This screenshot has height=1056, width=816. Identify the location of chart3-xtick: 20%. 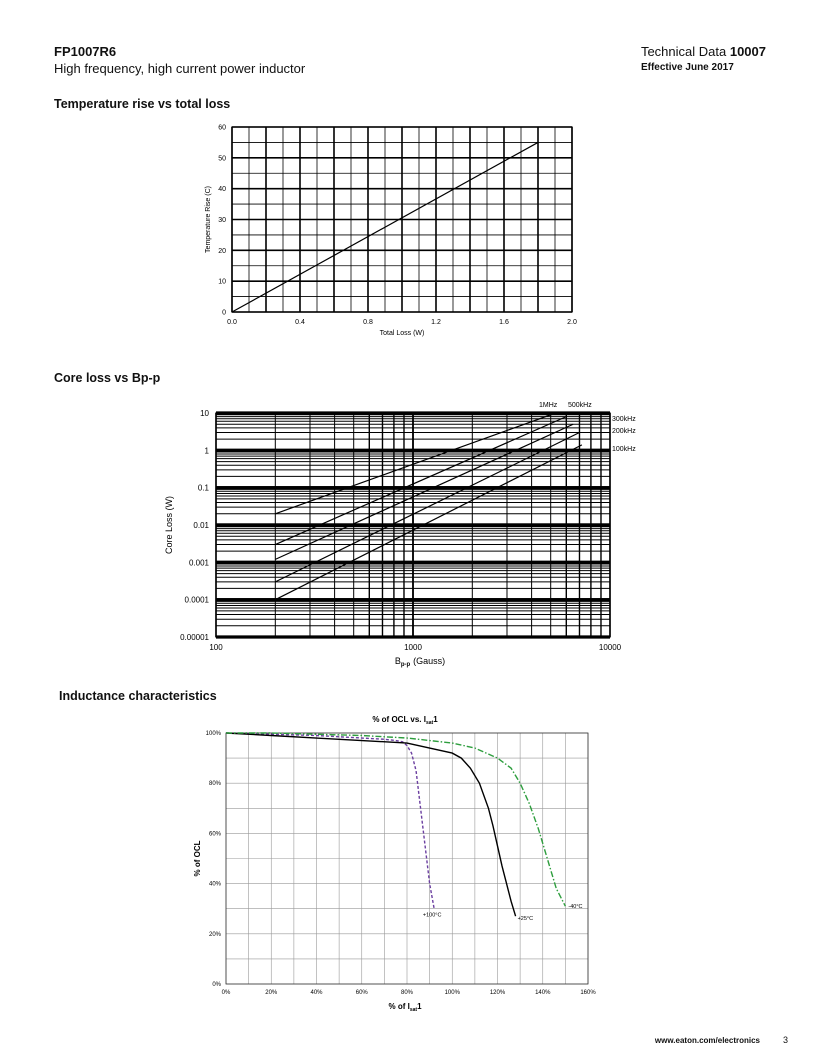
(271, 993).